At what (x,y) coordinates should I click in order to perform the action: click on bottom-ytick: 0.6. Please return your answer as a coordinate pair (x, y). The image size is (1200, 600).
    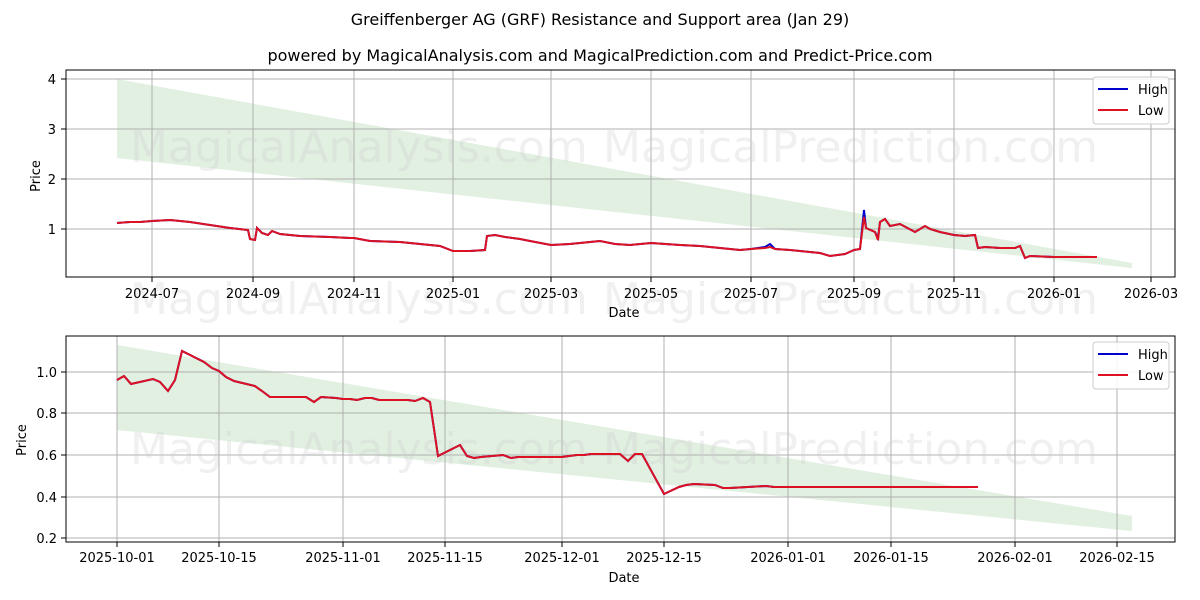
    Looking at the image, I should click on (46, 456).